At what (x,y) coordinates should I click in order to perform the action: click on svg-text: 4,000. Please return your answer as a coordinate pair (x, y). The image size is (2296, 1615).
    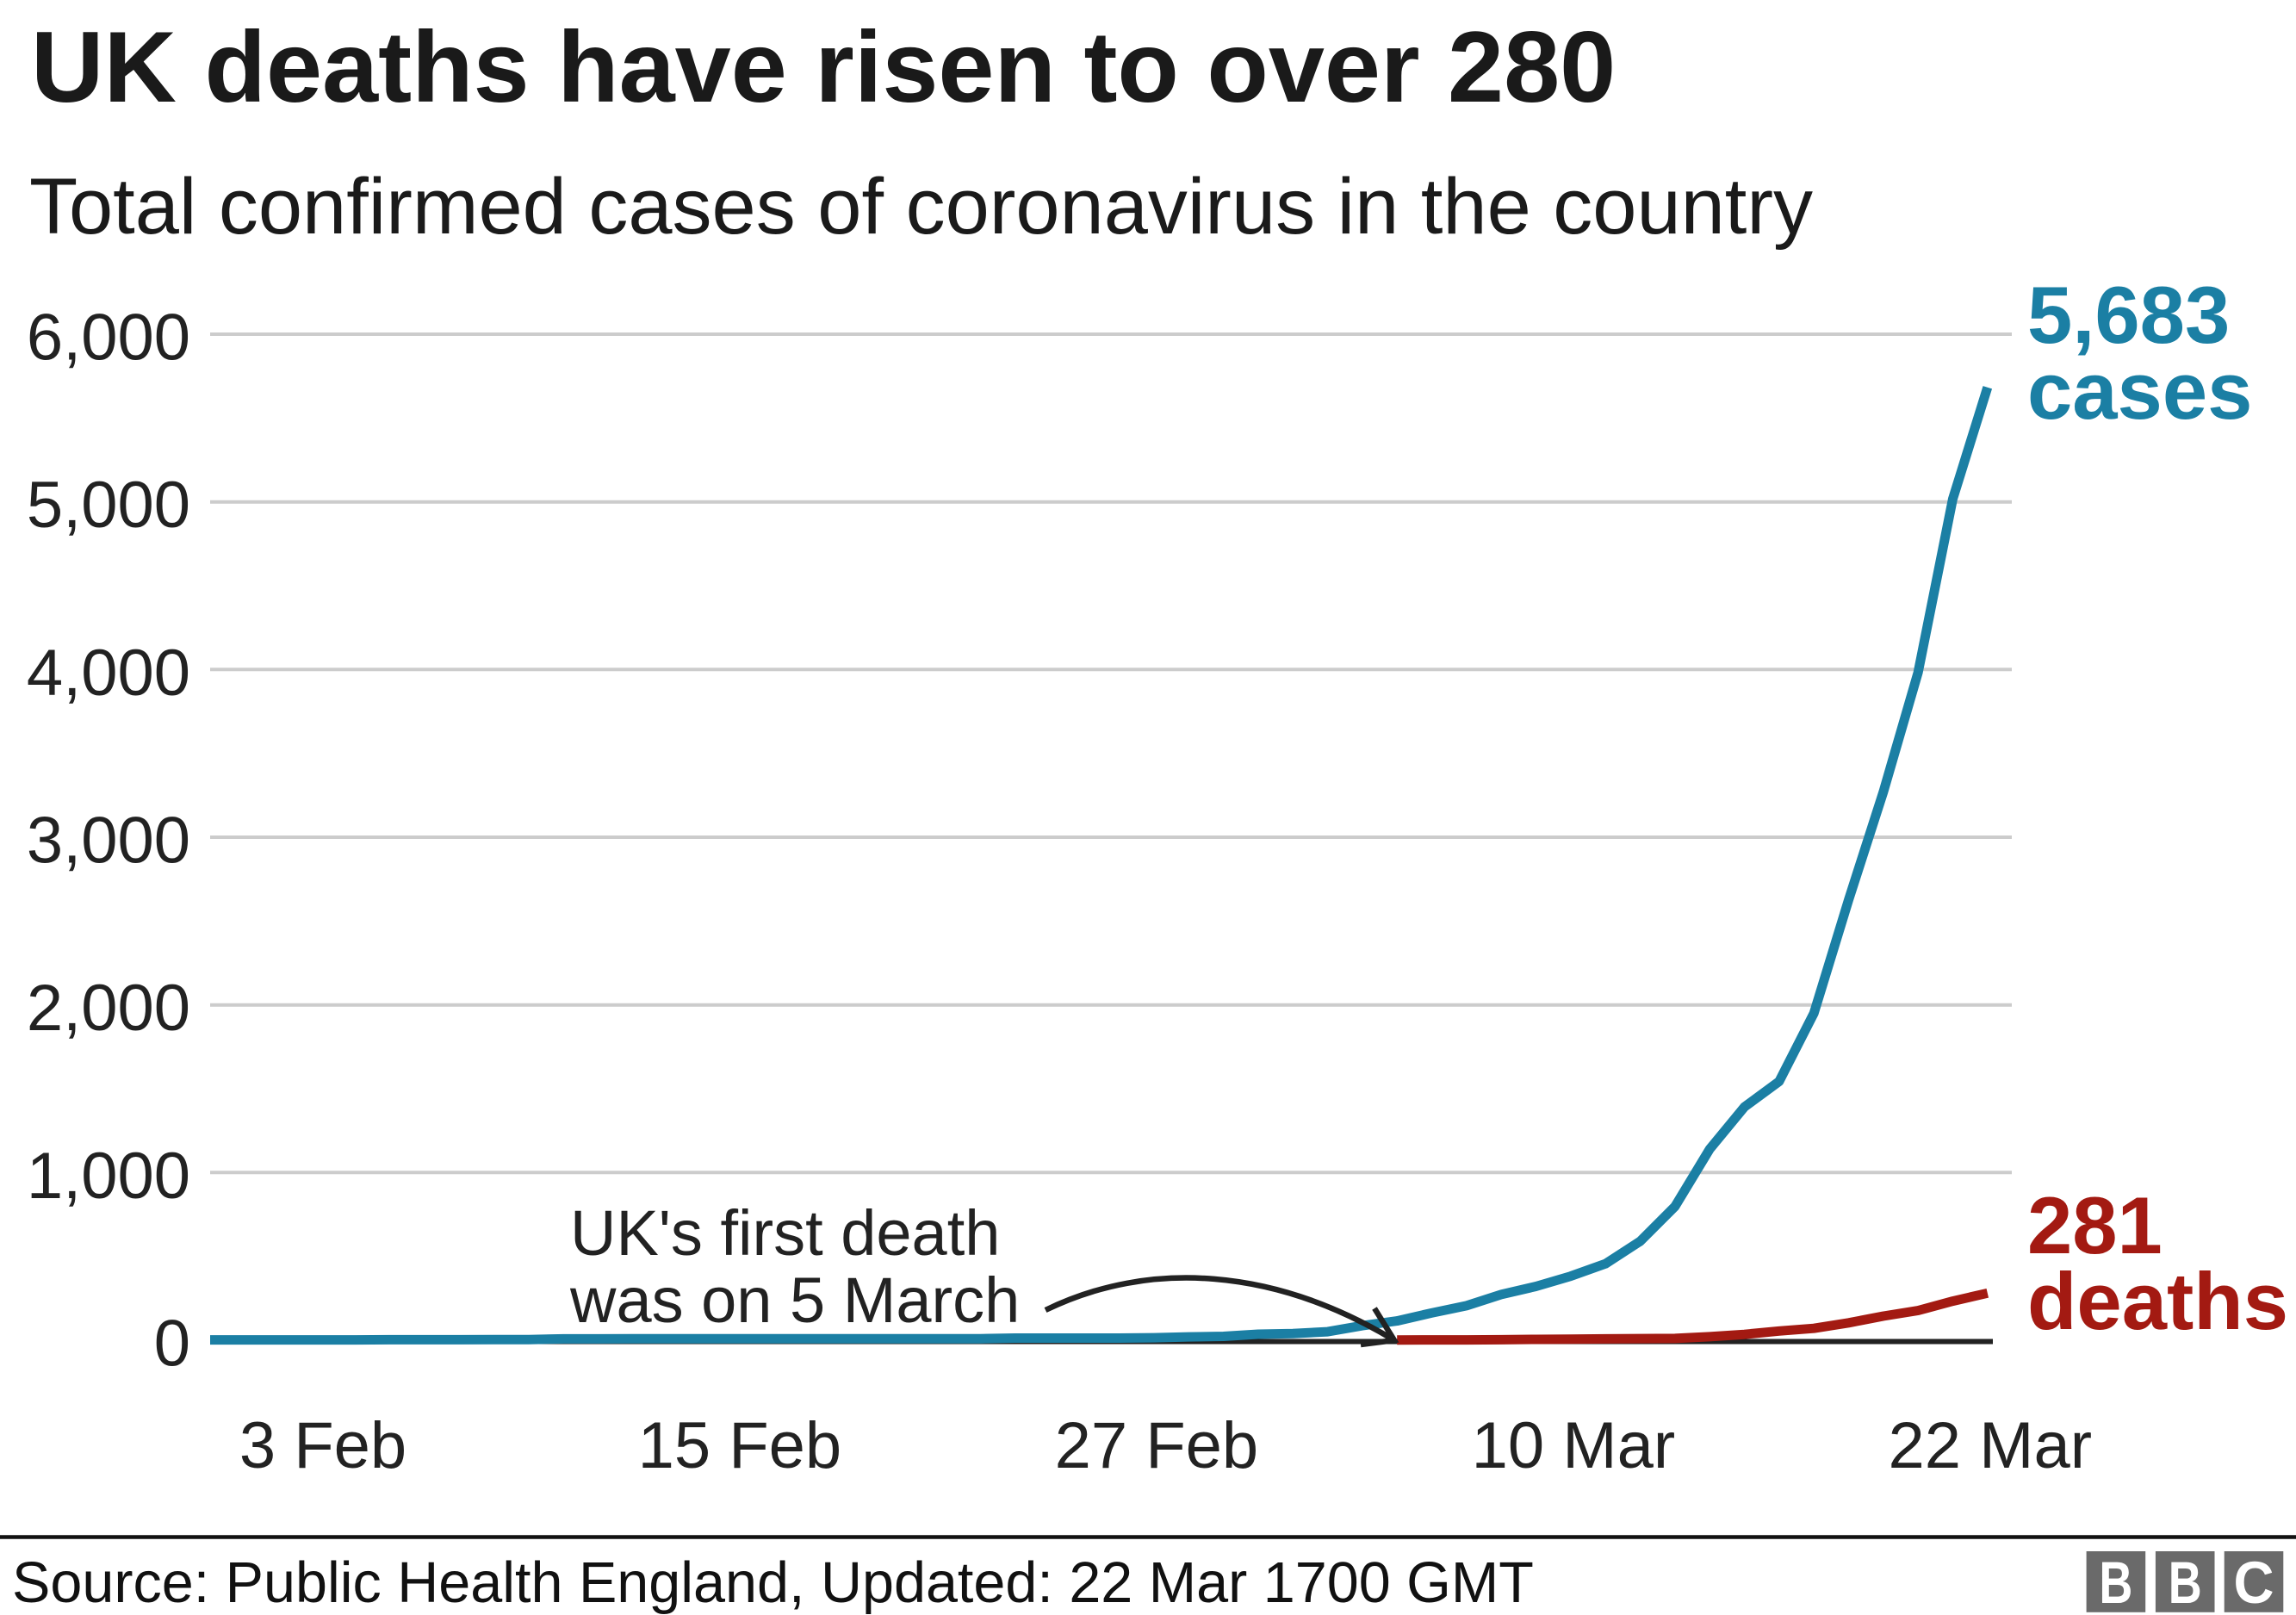
    Looking at the image, I should click on (108, 673).